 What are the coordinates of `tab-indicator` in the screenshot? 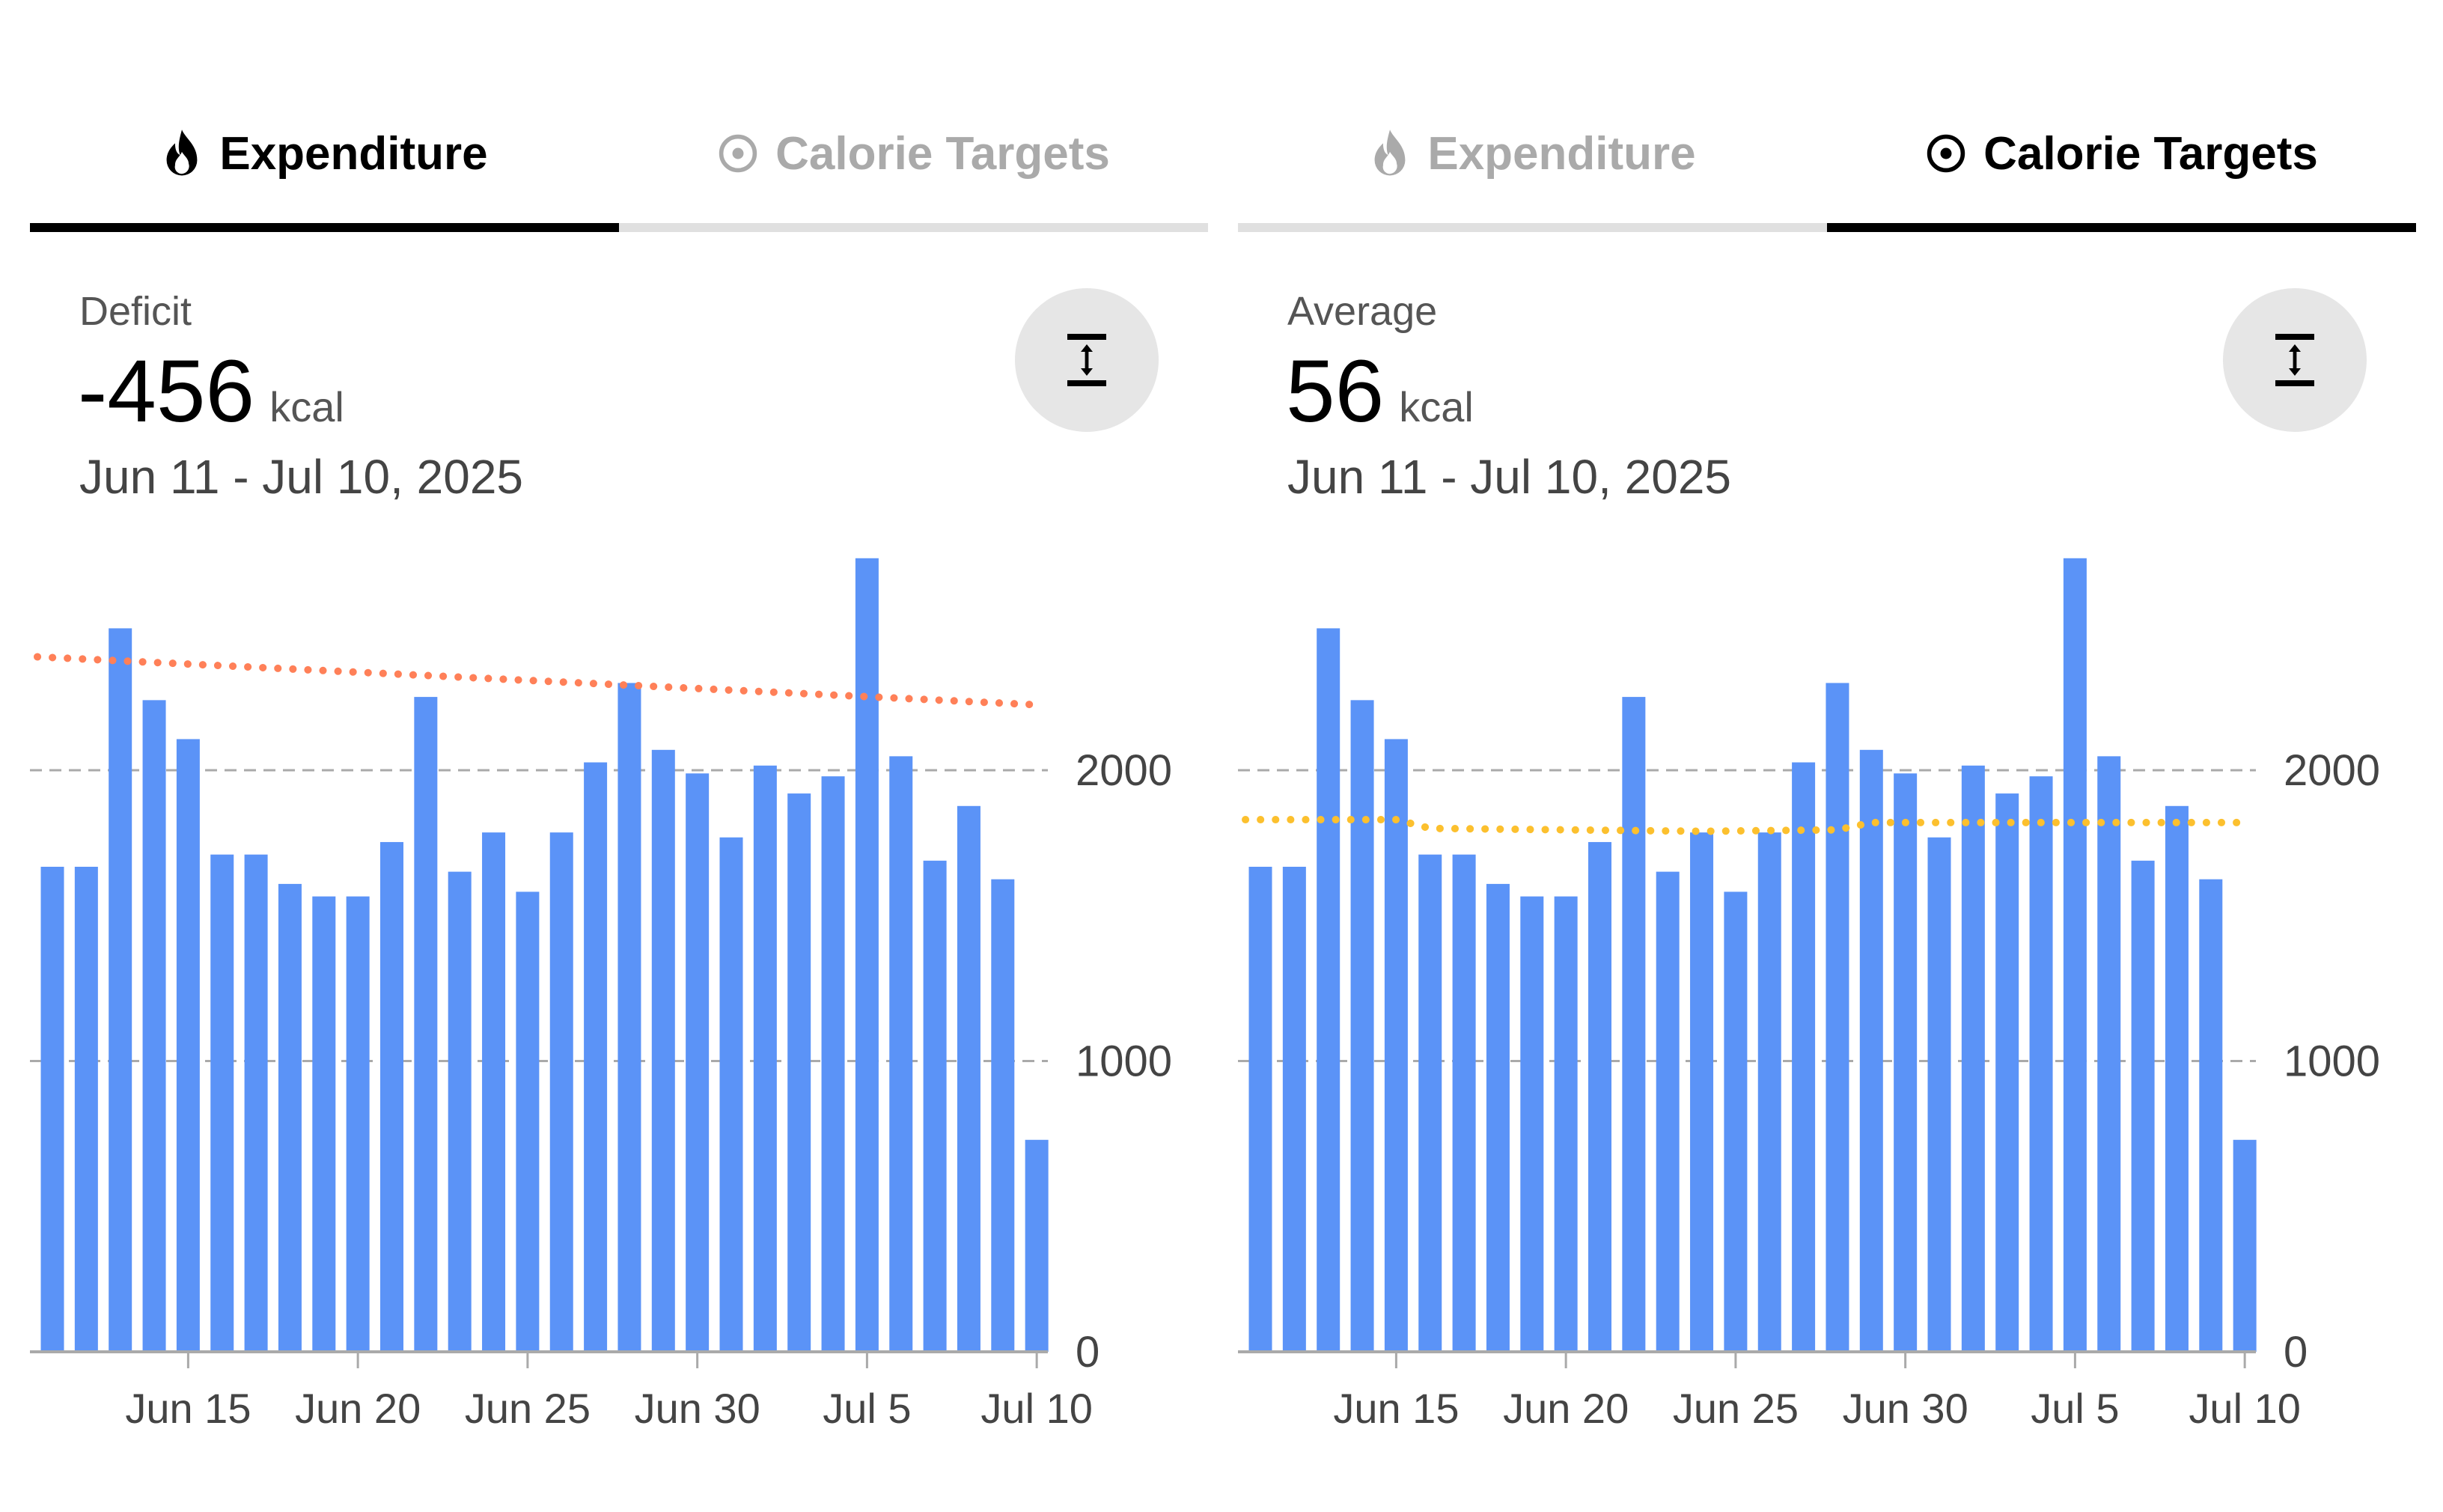 It's located at (2121, 228).